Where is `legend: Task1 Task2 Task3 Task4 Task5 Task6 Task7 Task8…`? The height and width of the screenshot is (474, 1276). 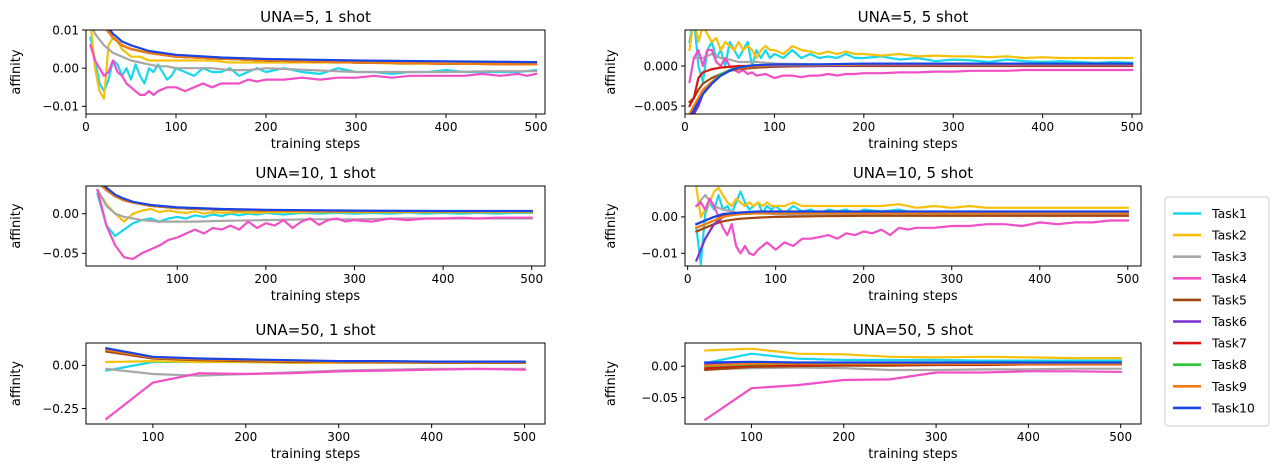 legend: Task1 Task2 Task3 Task4 Task5 Task6 Task7 Task8… is located at coordinates (1217, 311).